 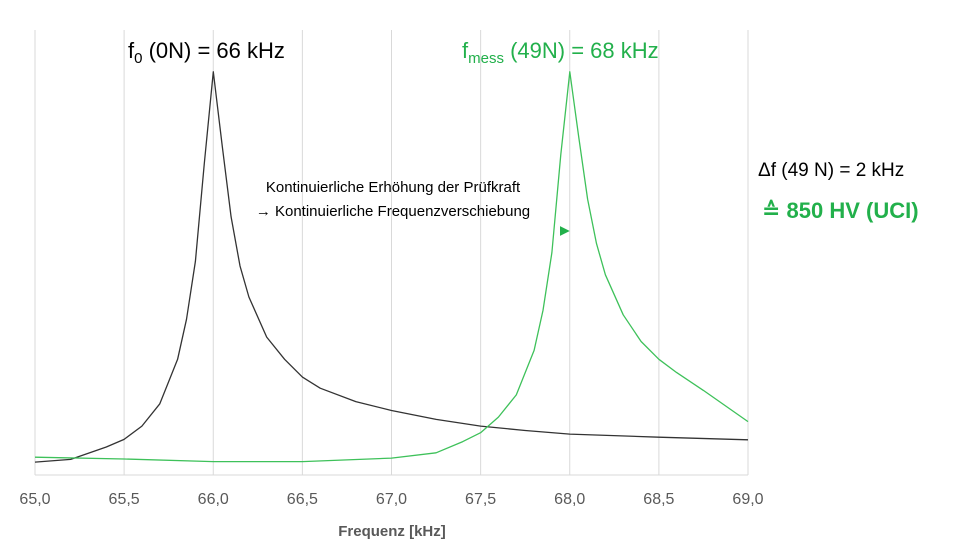 What do you see at coordinates (34, 499) in the screenshot?
I see `x-tick-label: 65,0` at bounding box center [34, 499].